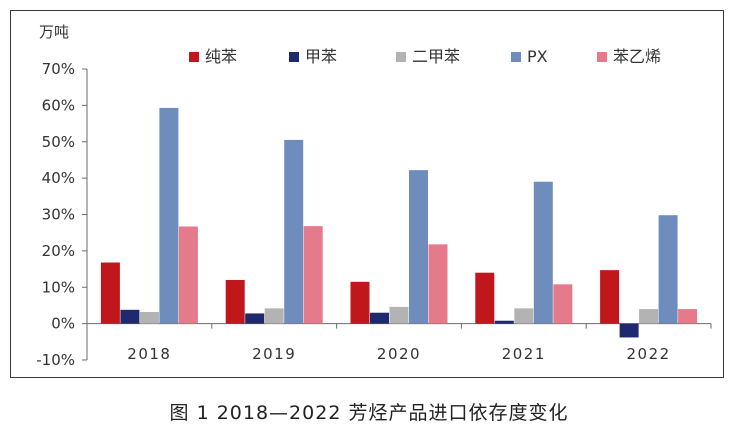 Image resolution: width=738 pixels, height=437 pixels. What do you see at coordinates (58, 178) in the screenshot?
I see `y-tick-label: 40%` at bounding box center [58, 178].